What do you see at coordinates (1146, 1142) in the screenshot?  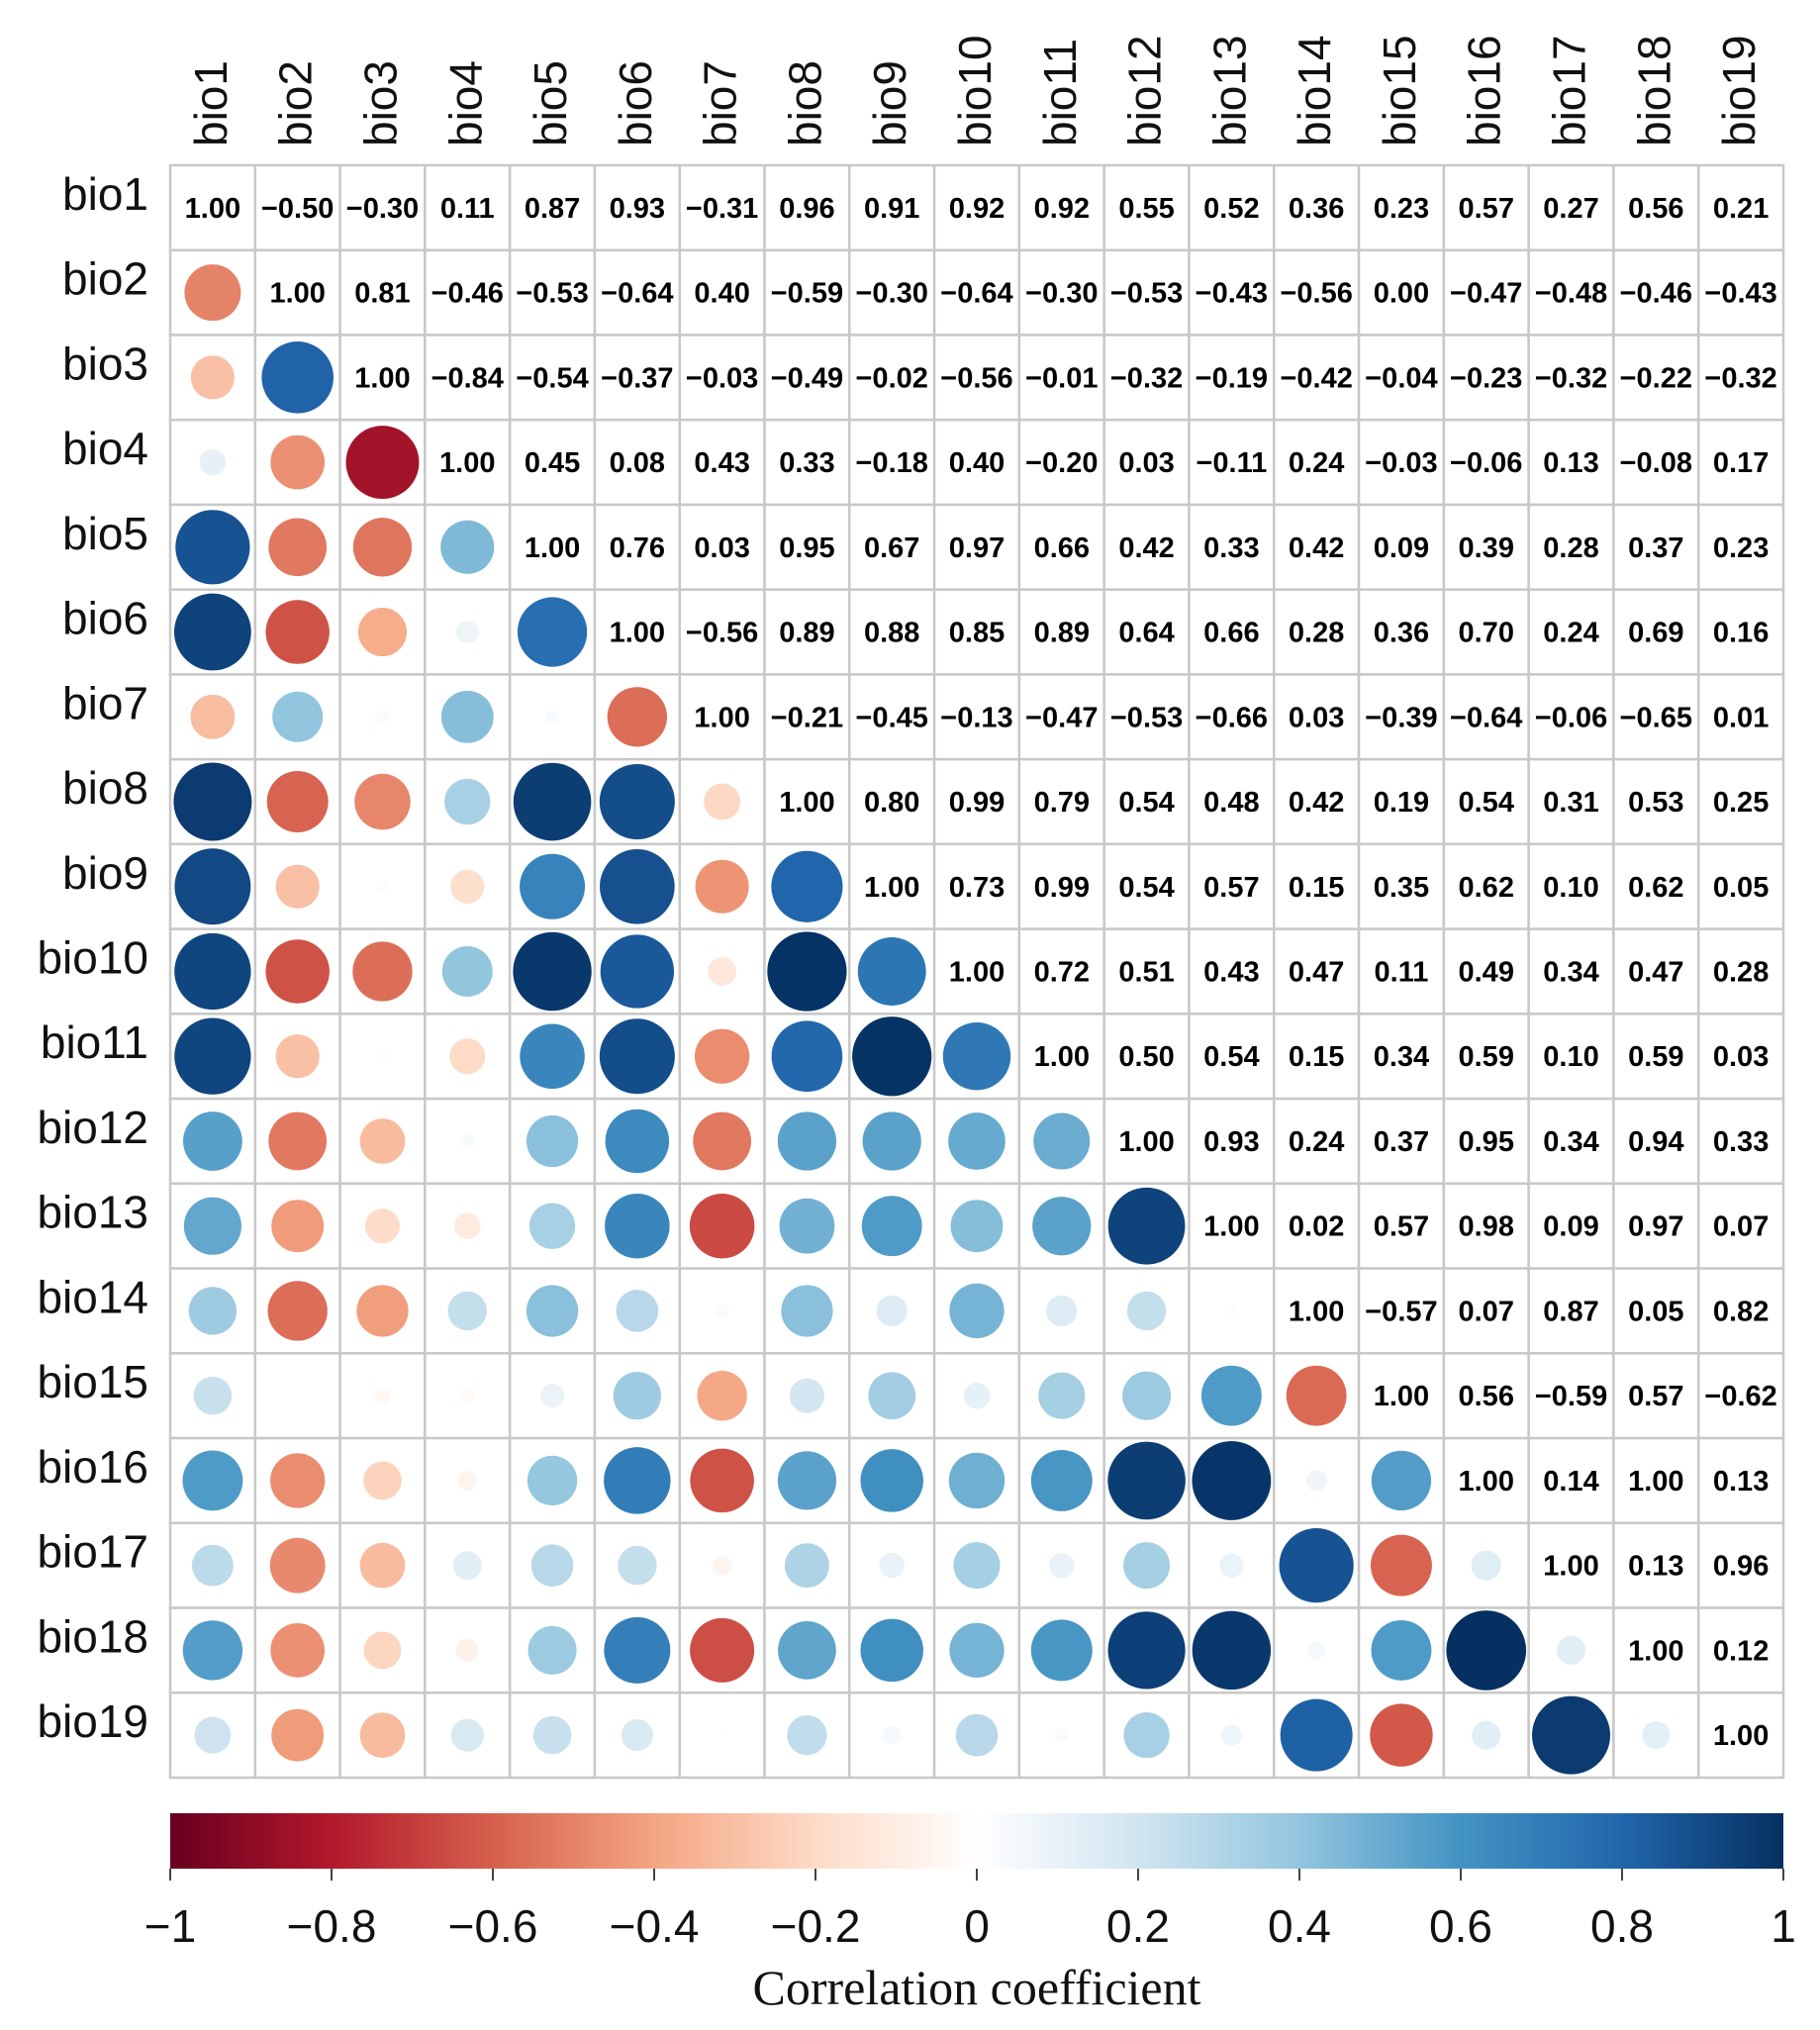 I see `coef-bio12-bio12: 1.00` at bounding box center [1146, 1142].